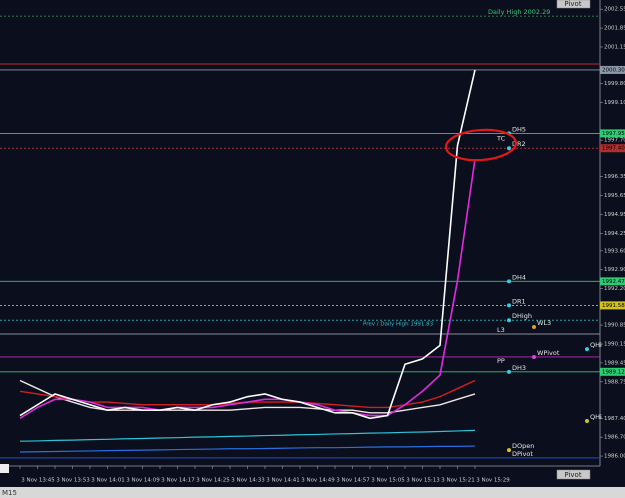  I want to click on x-tick-label: 3 Nov 13:45, so click(38, 481).